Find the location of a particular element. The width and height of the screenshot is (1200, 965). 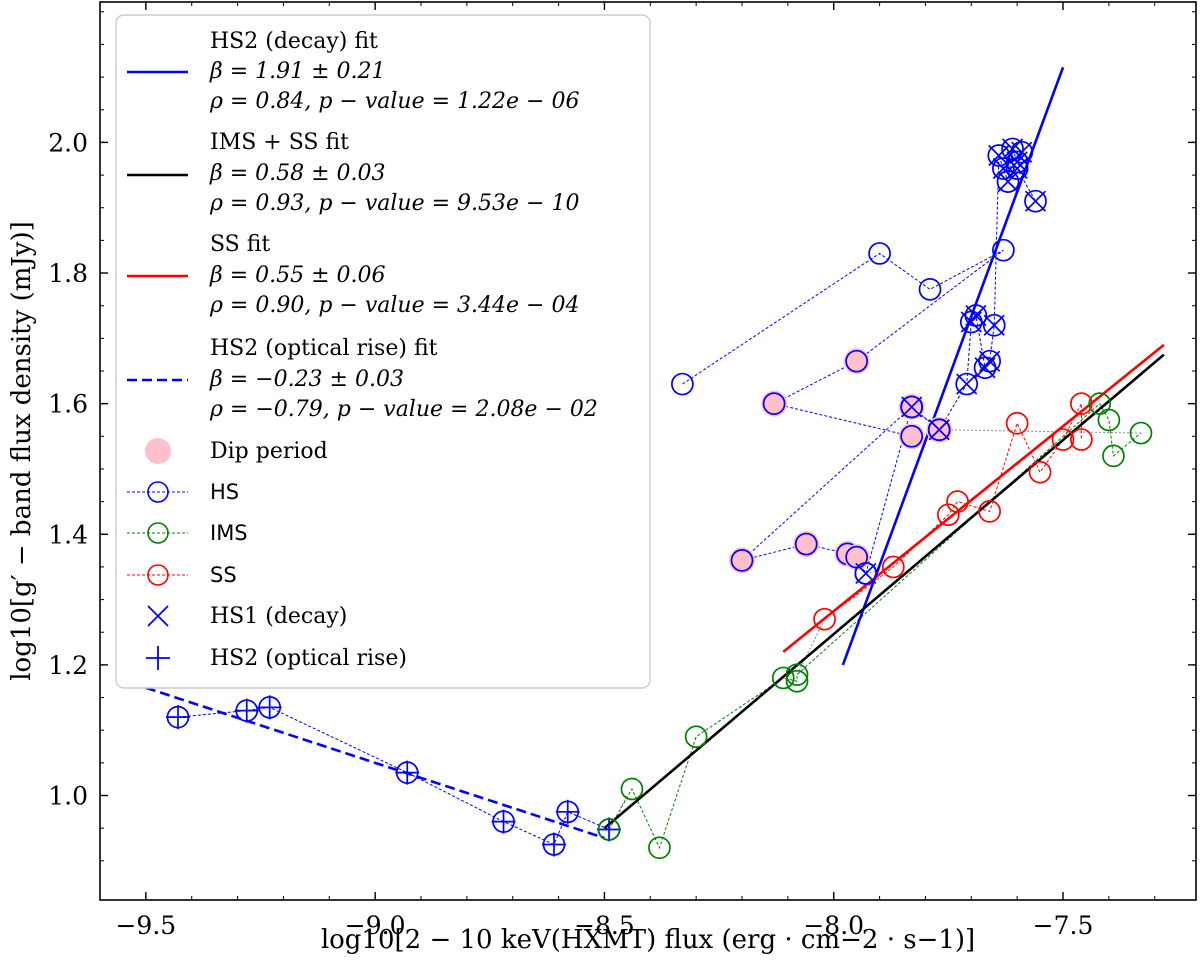

y-tick-label: 2.0 is located at coordinates (68, 142).